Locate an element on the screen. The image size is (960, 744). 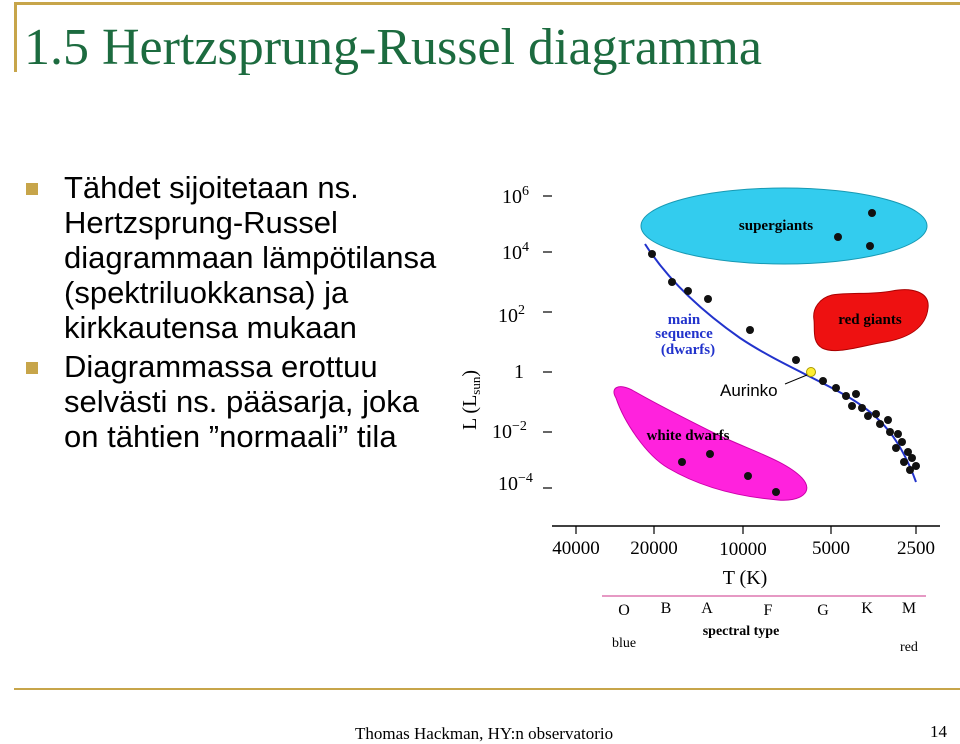
slide-title: 1.5 Hertzsprung-Russel diagramma is located at coordinates (393, 47).